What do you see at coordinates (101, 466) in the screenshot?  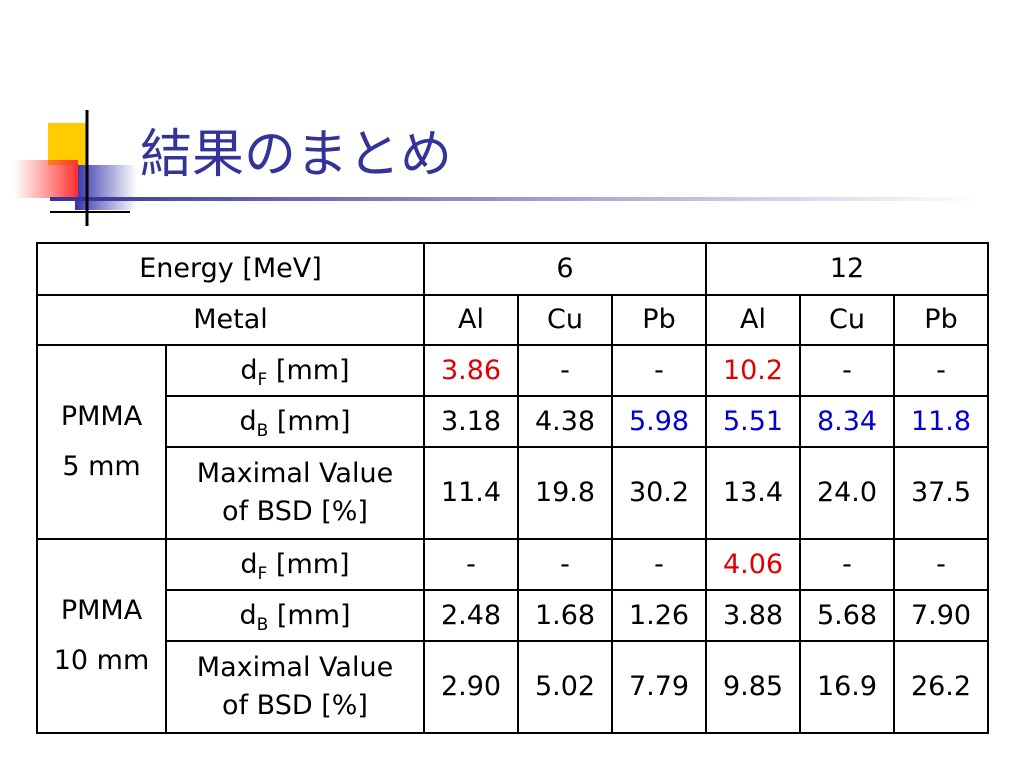 I see `group-label: 5 mm` at bounding box center [101, 466].